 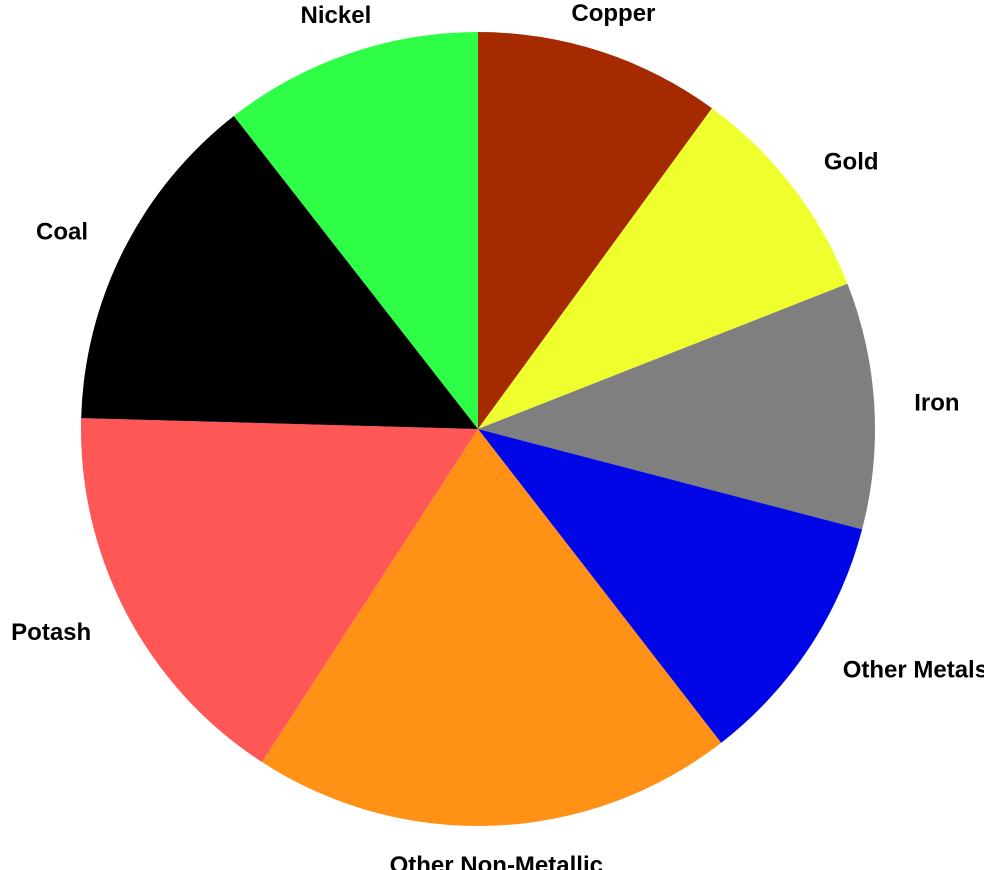 What do you see at coordinates (913, 669) in the screenshot?
I see `slice-label-other-metals: Other Metals` at bounding box center [913, 669].